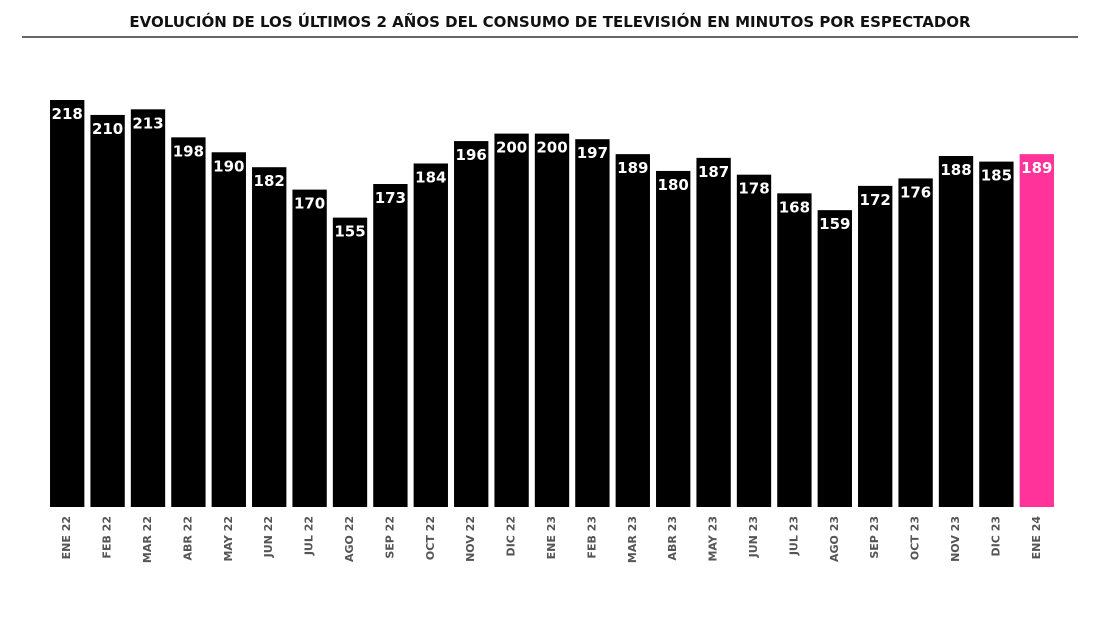 The height and width of the screenshot is (617, 1100). I want to click on value-label: 155, so click(349, 232).